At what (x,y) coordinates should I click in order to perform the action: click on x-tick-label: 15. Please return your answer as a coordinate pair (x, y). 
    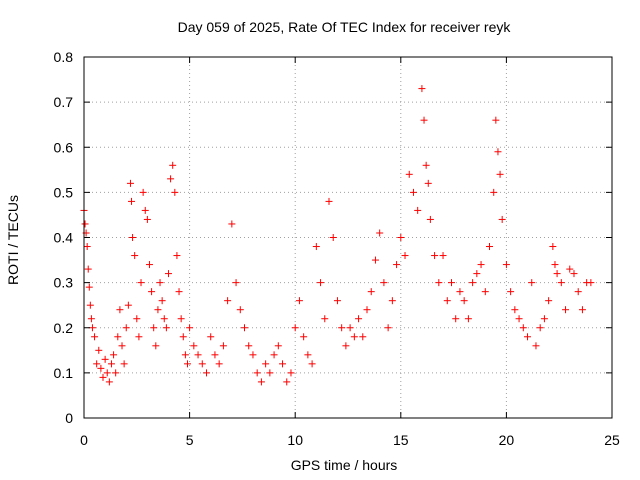
    Looking at the image, I should click on (401, 440).